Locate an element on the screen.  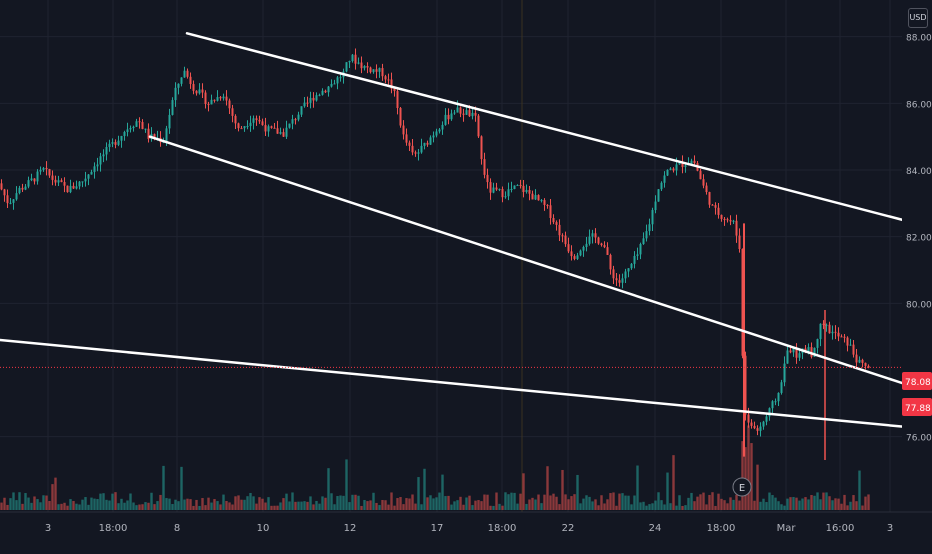
y-axis-panel is located at coordinates (917, 275).